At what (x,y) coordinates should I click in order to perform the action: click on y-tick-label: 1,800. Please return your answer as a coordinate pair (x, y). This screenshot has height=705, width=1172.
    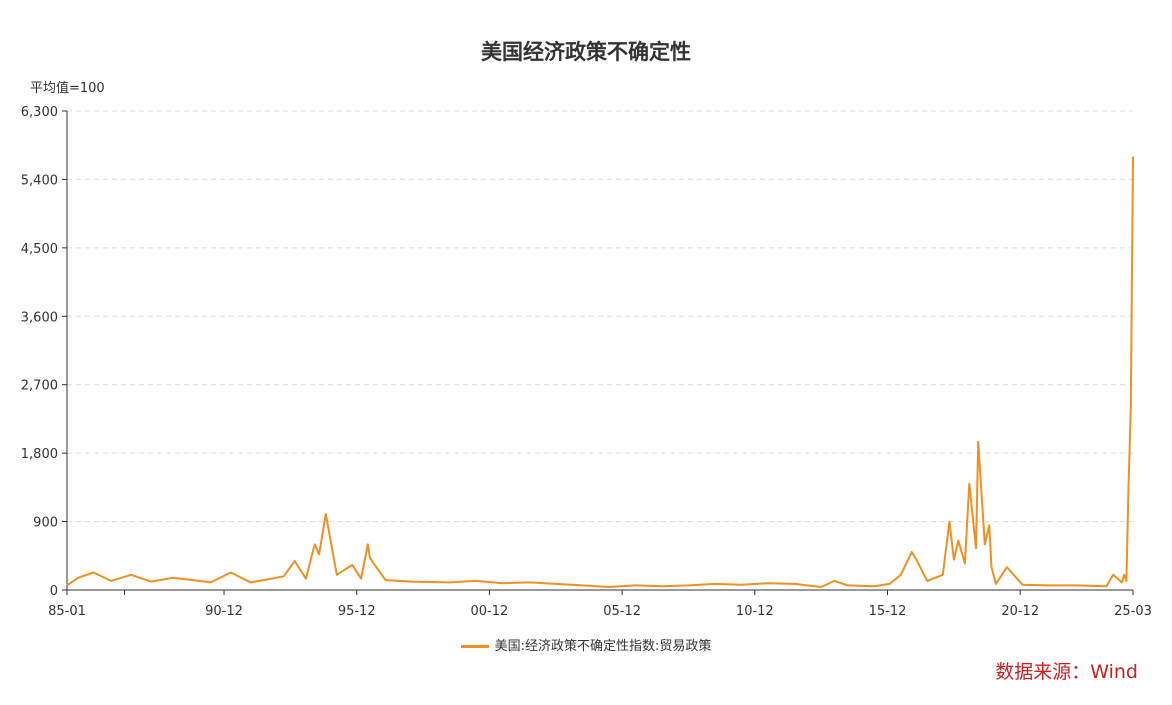
    Looking at the image, I should click on (39, 454).